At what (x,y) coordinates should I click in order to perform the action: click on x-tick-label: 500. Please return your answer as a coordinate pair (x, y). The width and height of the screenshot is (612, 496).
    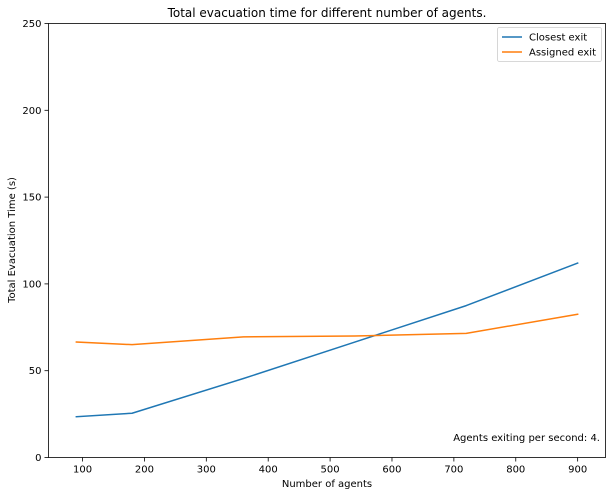
    Looking at the image, I should click on (330, 470).